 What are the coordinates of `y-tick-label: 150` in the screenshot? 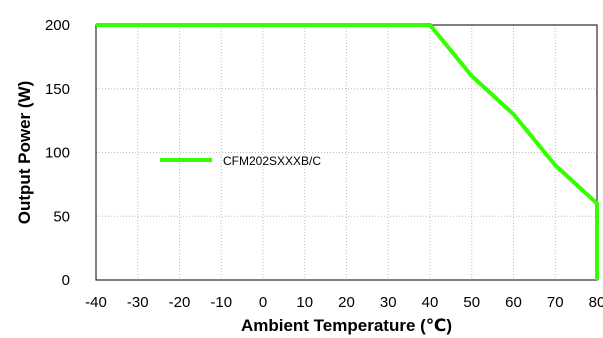 It's located at (57, 89).